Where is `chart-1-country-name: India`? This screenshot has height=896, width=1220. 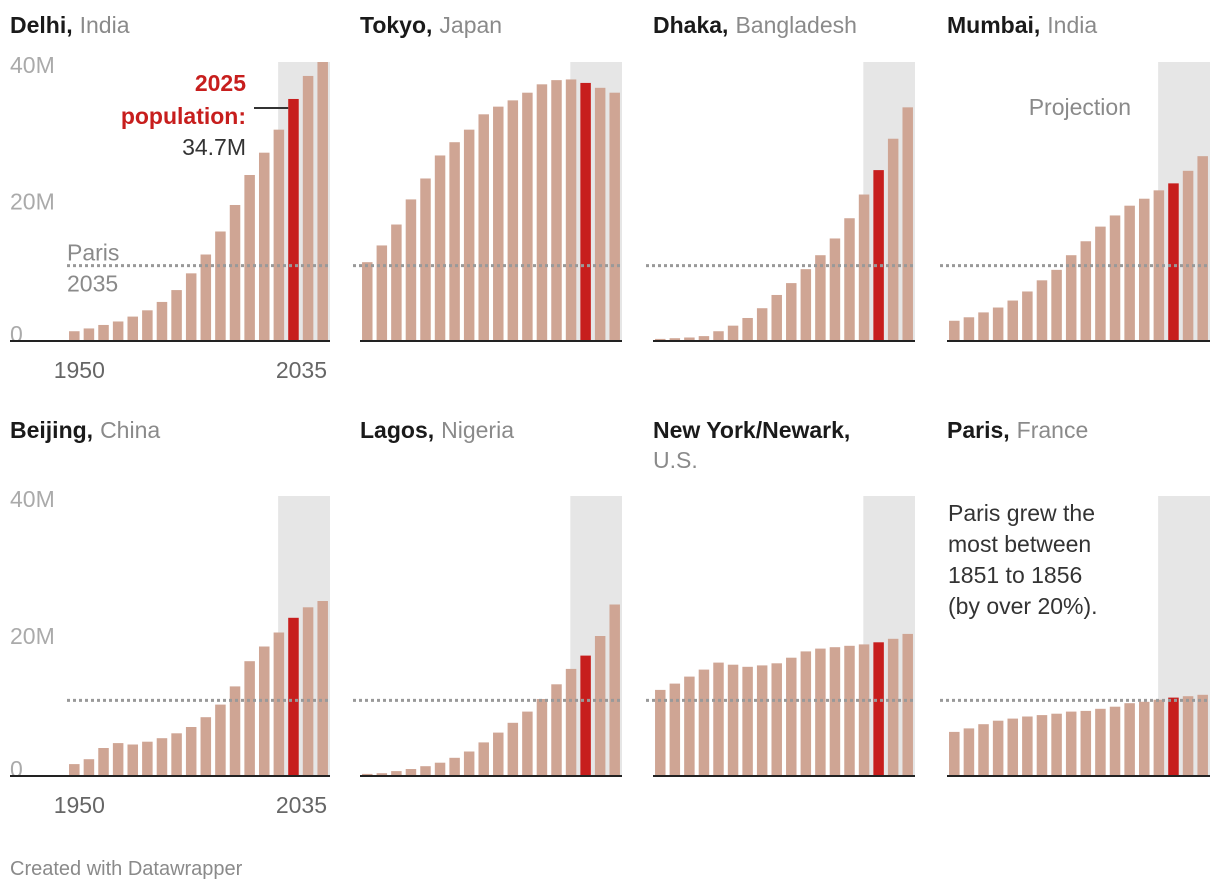
chart-1-country-name: India is located at coordinates (105, 25).